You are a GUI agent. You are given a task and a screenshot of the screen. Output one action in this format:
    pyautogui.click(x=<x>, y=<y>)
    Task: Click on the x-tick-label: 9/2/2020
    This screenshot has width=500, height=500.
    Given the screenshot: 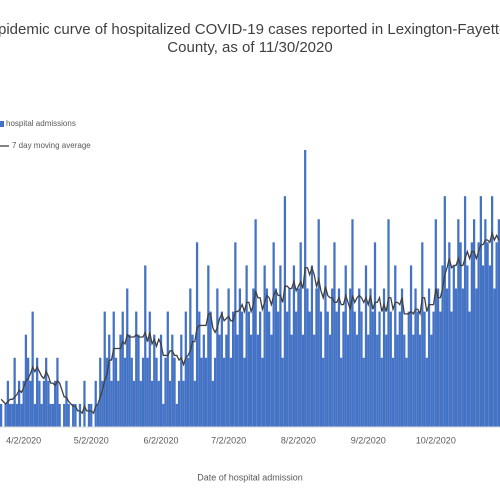 What is the action you would take?
    pyautogui.click(x=368, y=440)
    